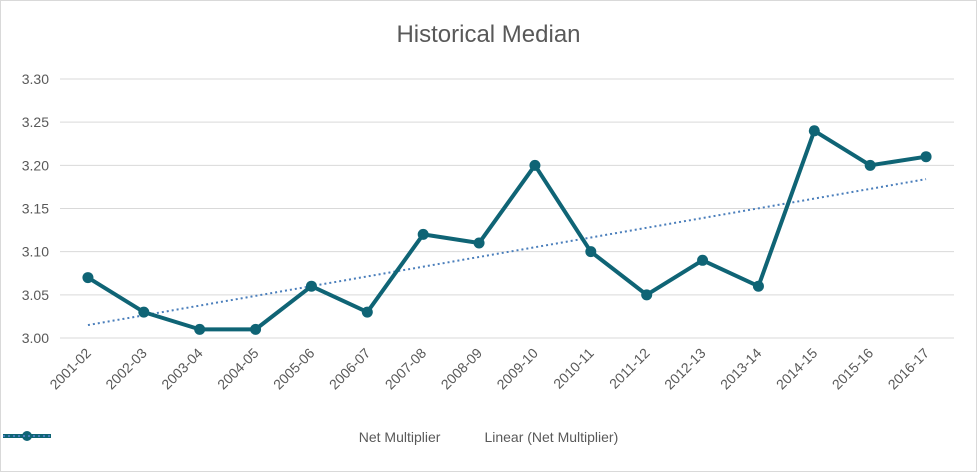 Image resolution: width=977 pixels, height=472 pixels. Describe the element at coordinates (629, 368) in the screenshot. I see `x-tick-label: 2011-12` at that location.